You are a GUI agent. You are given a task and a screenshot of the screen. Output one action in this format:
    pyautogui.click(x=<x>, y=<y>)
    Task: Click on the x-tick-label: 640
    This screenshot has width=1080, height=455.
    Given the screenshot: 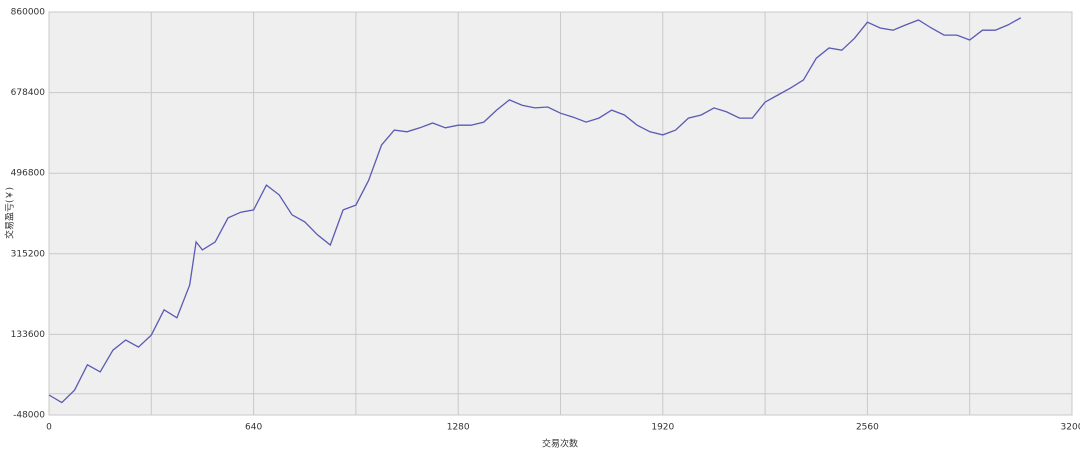 What is the action you would take?
    pyautogui.click(x=253, y=428)
    